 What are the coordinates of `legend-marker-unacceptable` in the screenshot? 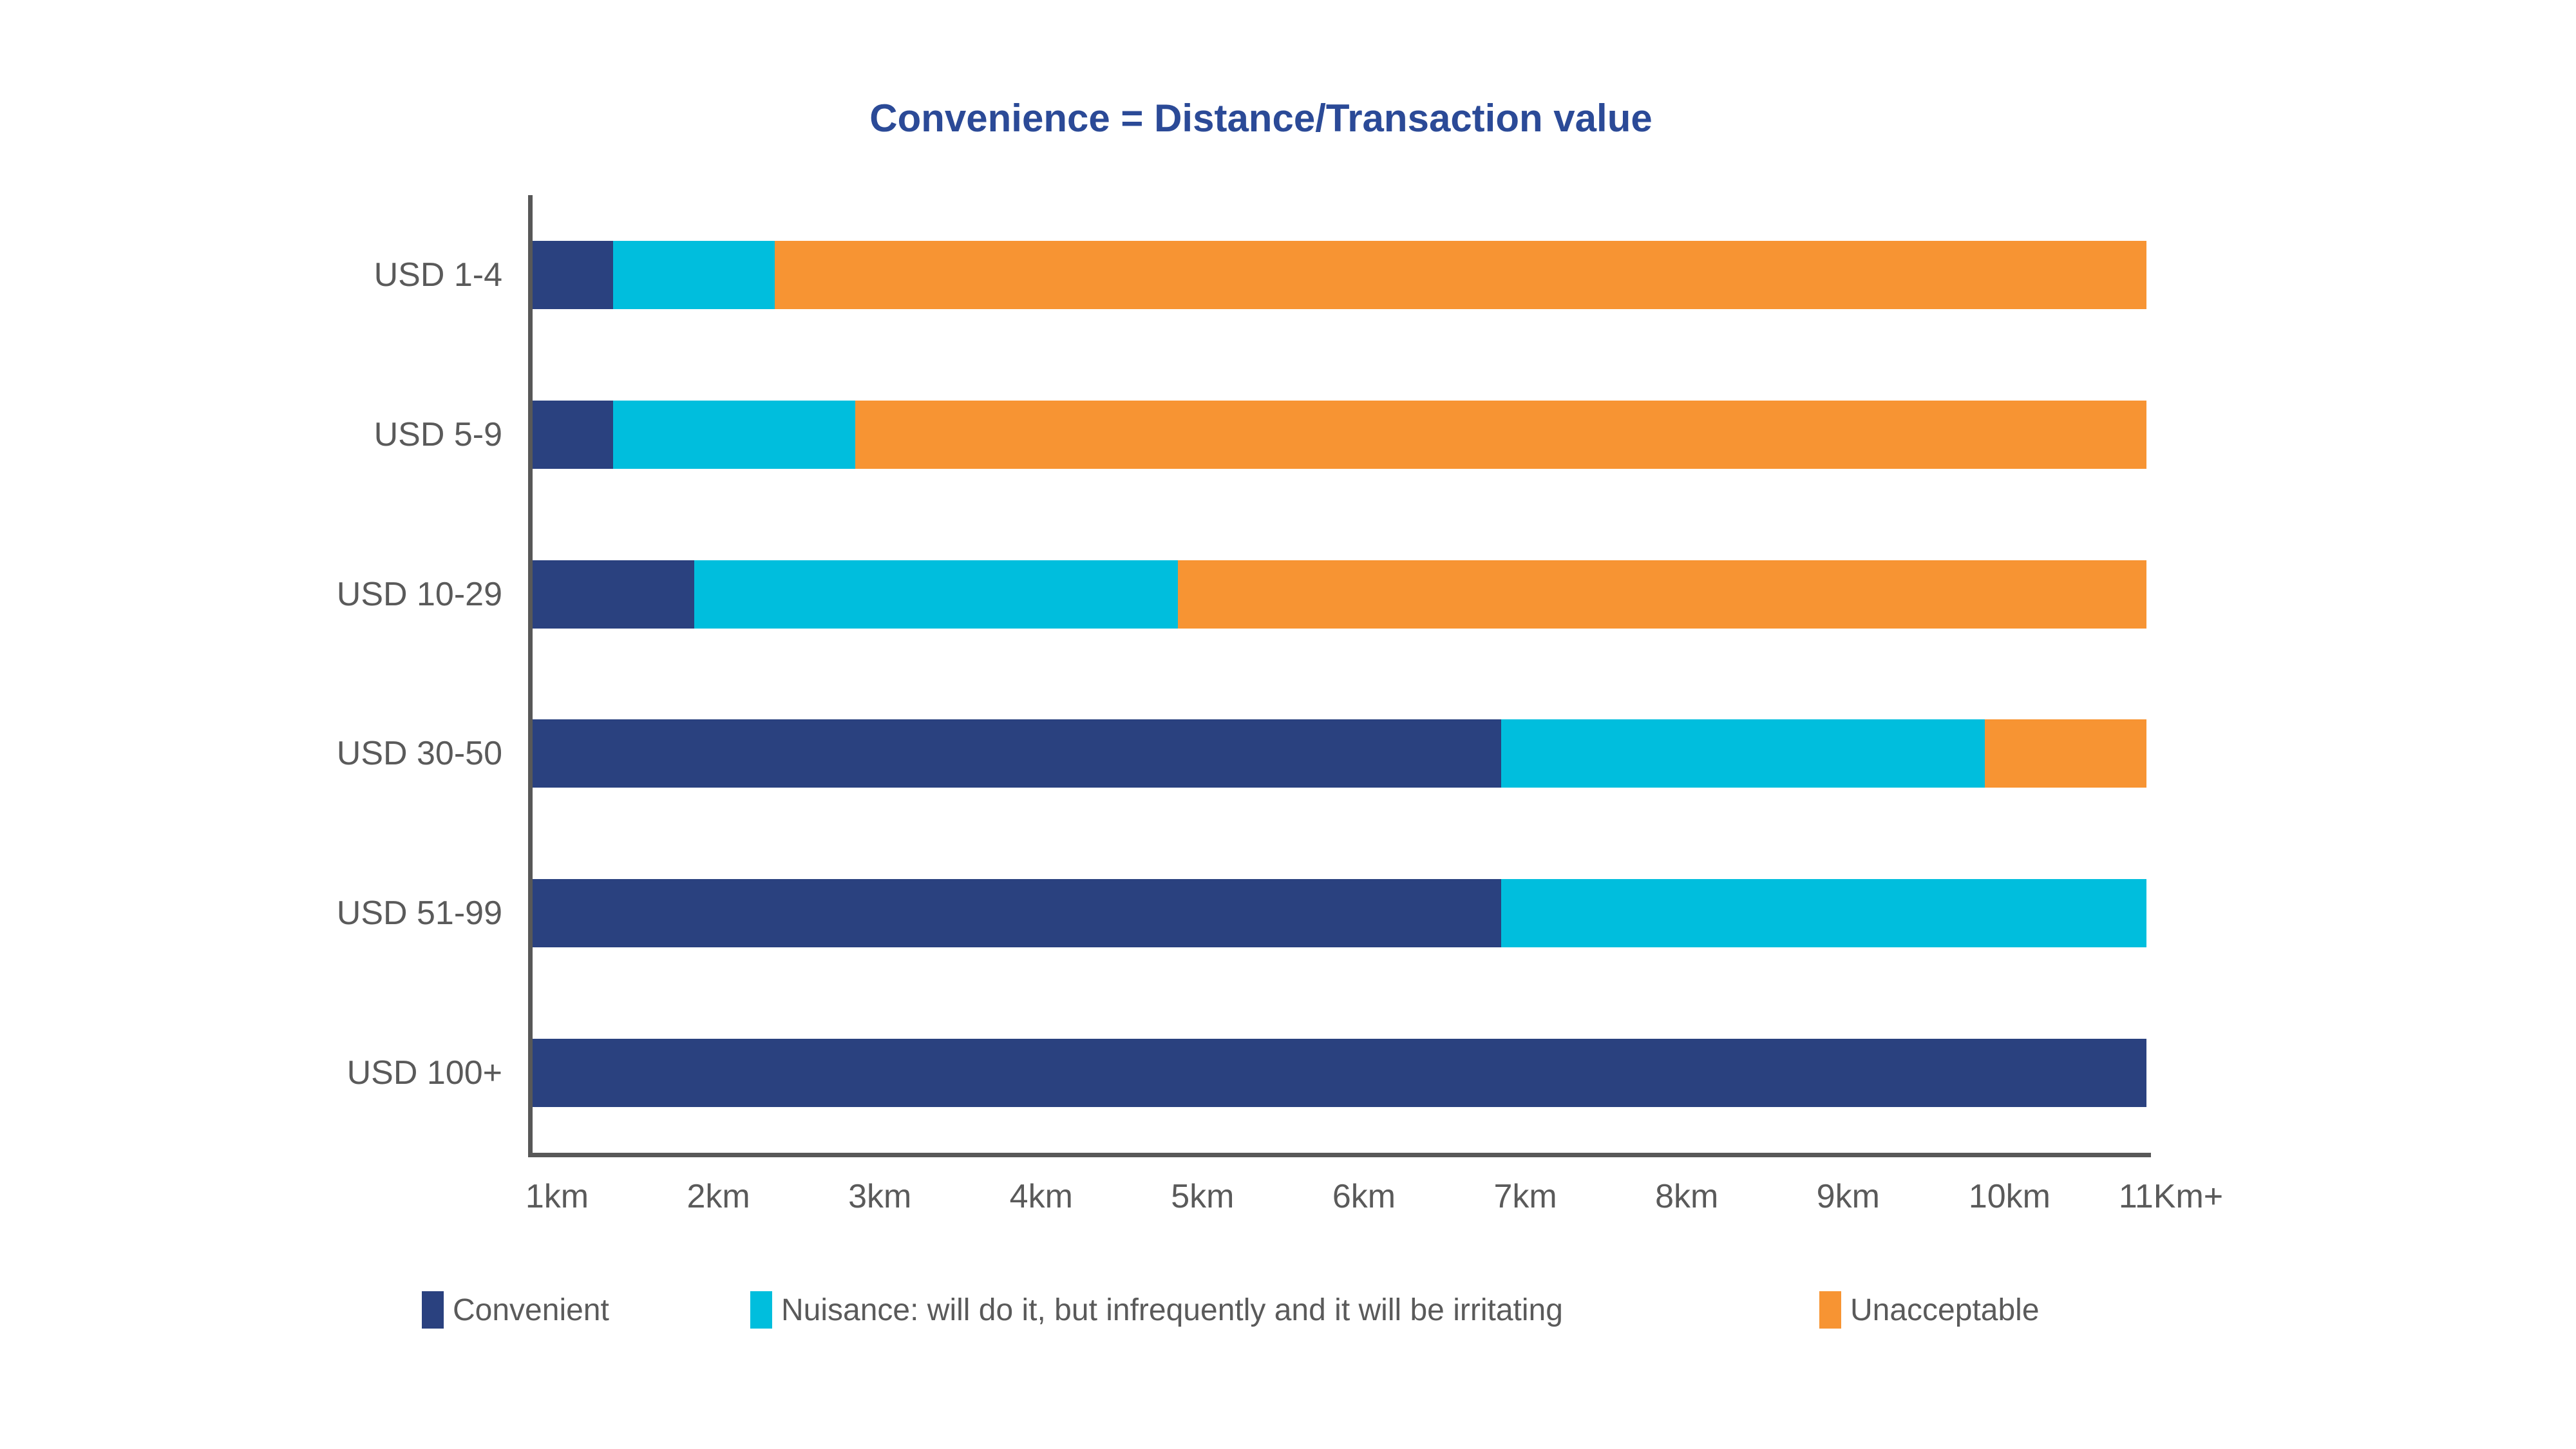 It's located at (1830, 1310).